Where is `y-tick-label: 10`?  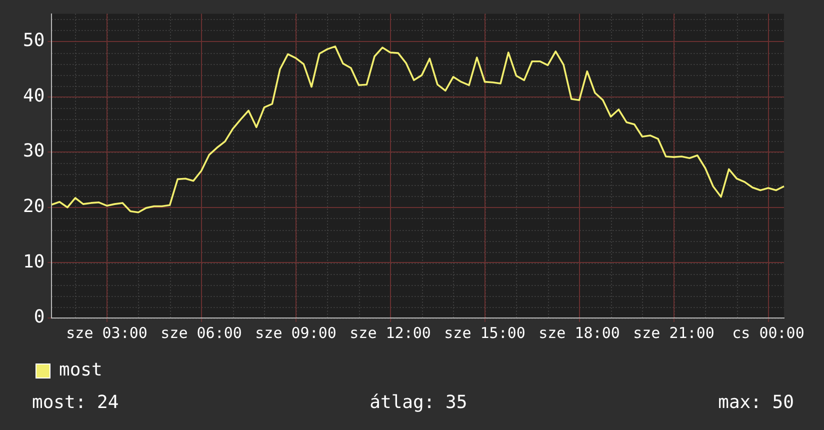
y-tick-label: 10 is located at coordinates (33, 261).